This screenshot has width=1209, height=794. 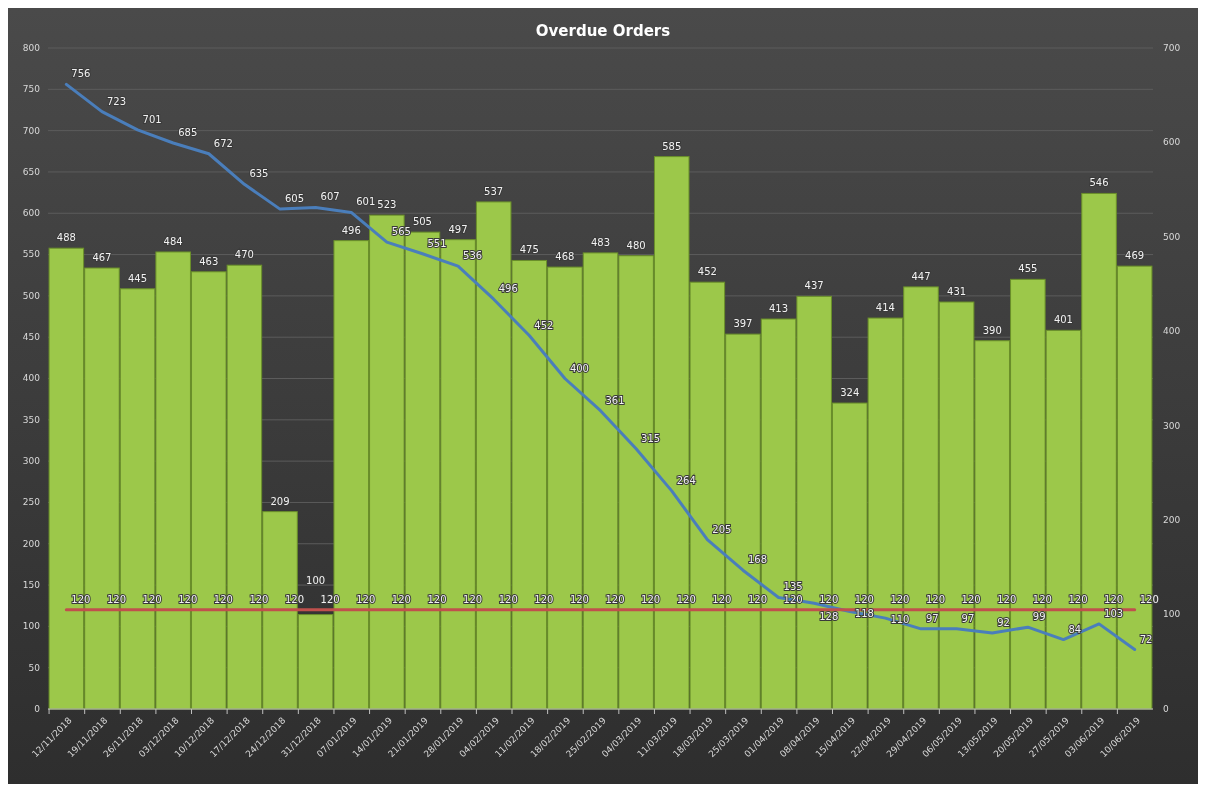 I want to click on y-tick-label: 400, so click(x=31, y=378).